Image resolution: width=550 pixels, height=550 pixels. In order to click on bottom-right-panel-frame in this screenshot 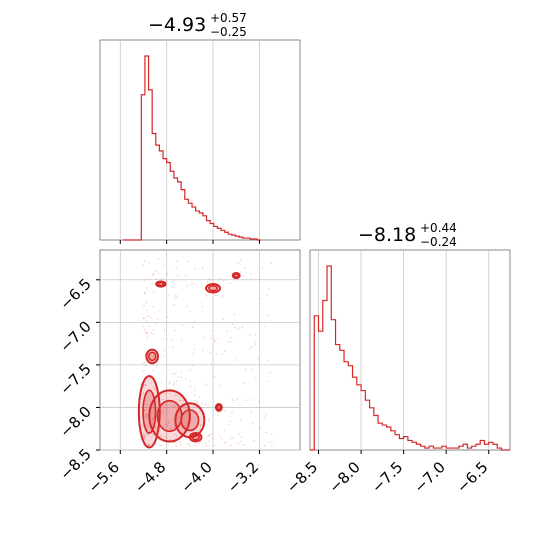, I will do `click(410, 350)`.